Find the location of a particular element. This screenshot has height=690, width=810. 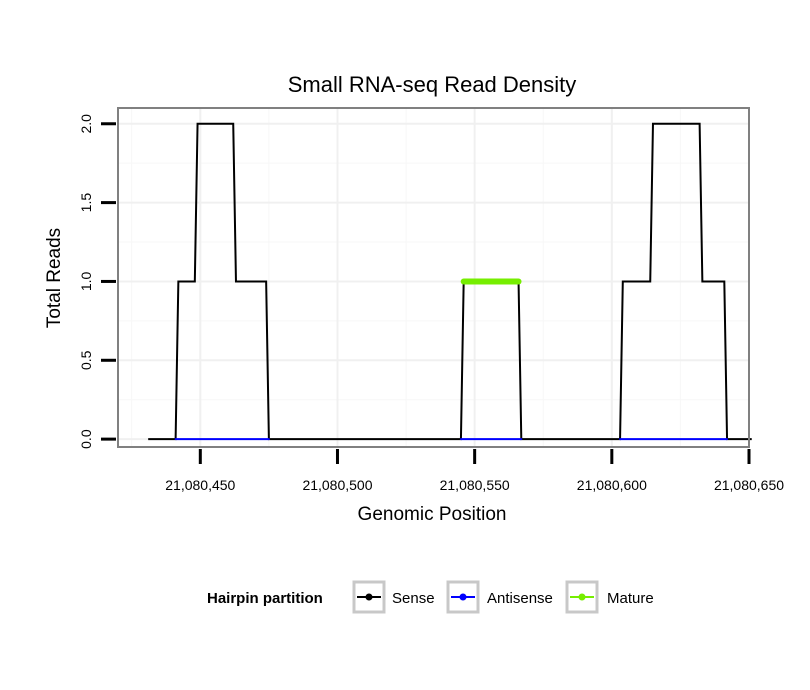

x-tick-label: 21,080,650 is located at coordinates (749, 485).